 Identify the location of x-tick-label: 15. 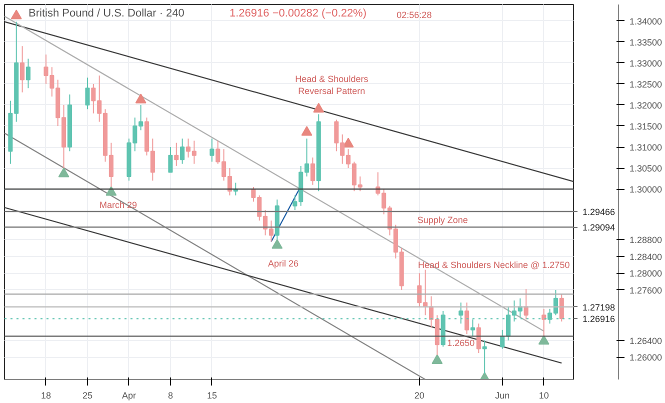
(211, 395).